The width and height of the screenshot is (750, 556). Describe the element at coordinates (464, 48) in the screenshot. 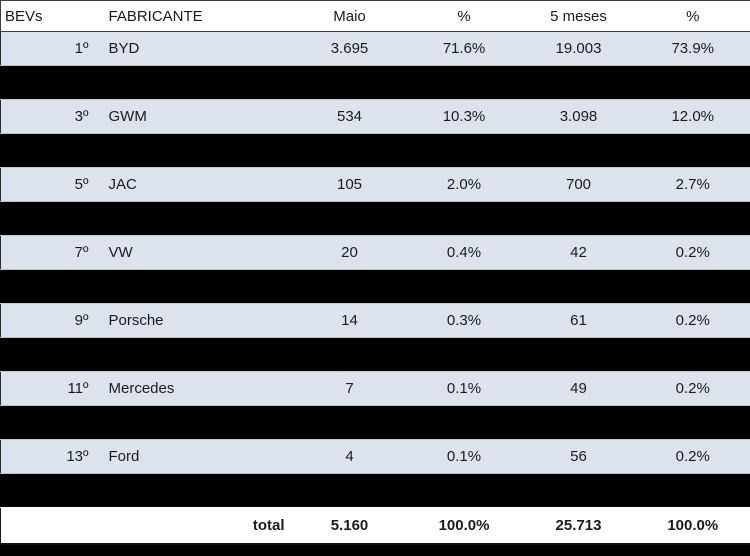

I see `cell-percent-1: 71.6%` at that location.